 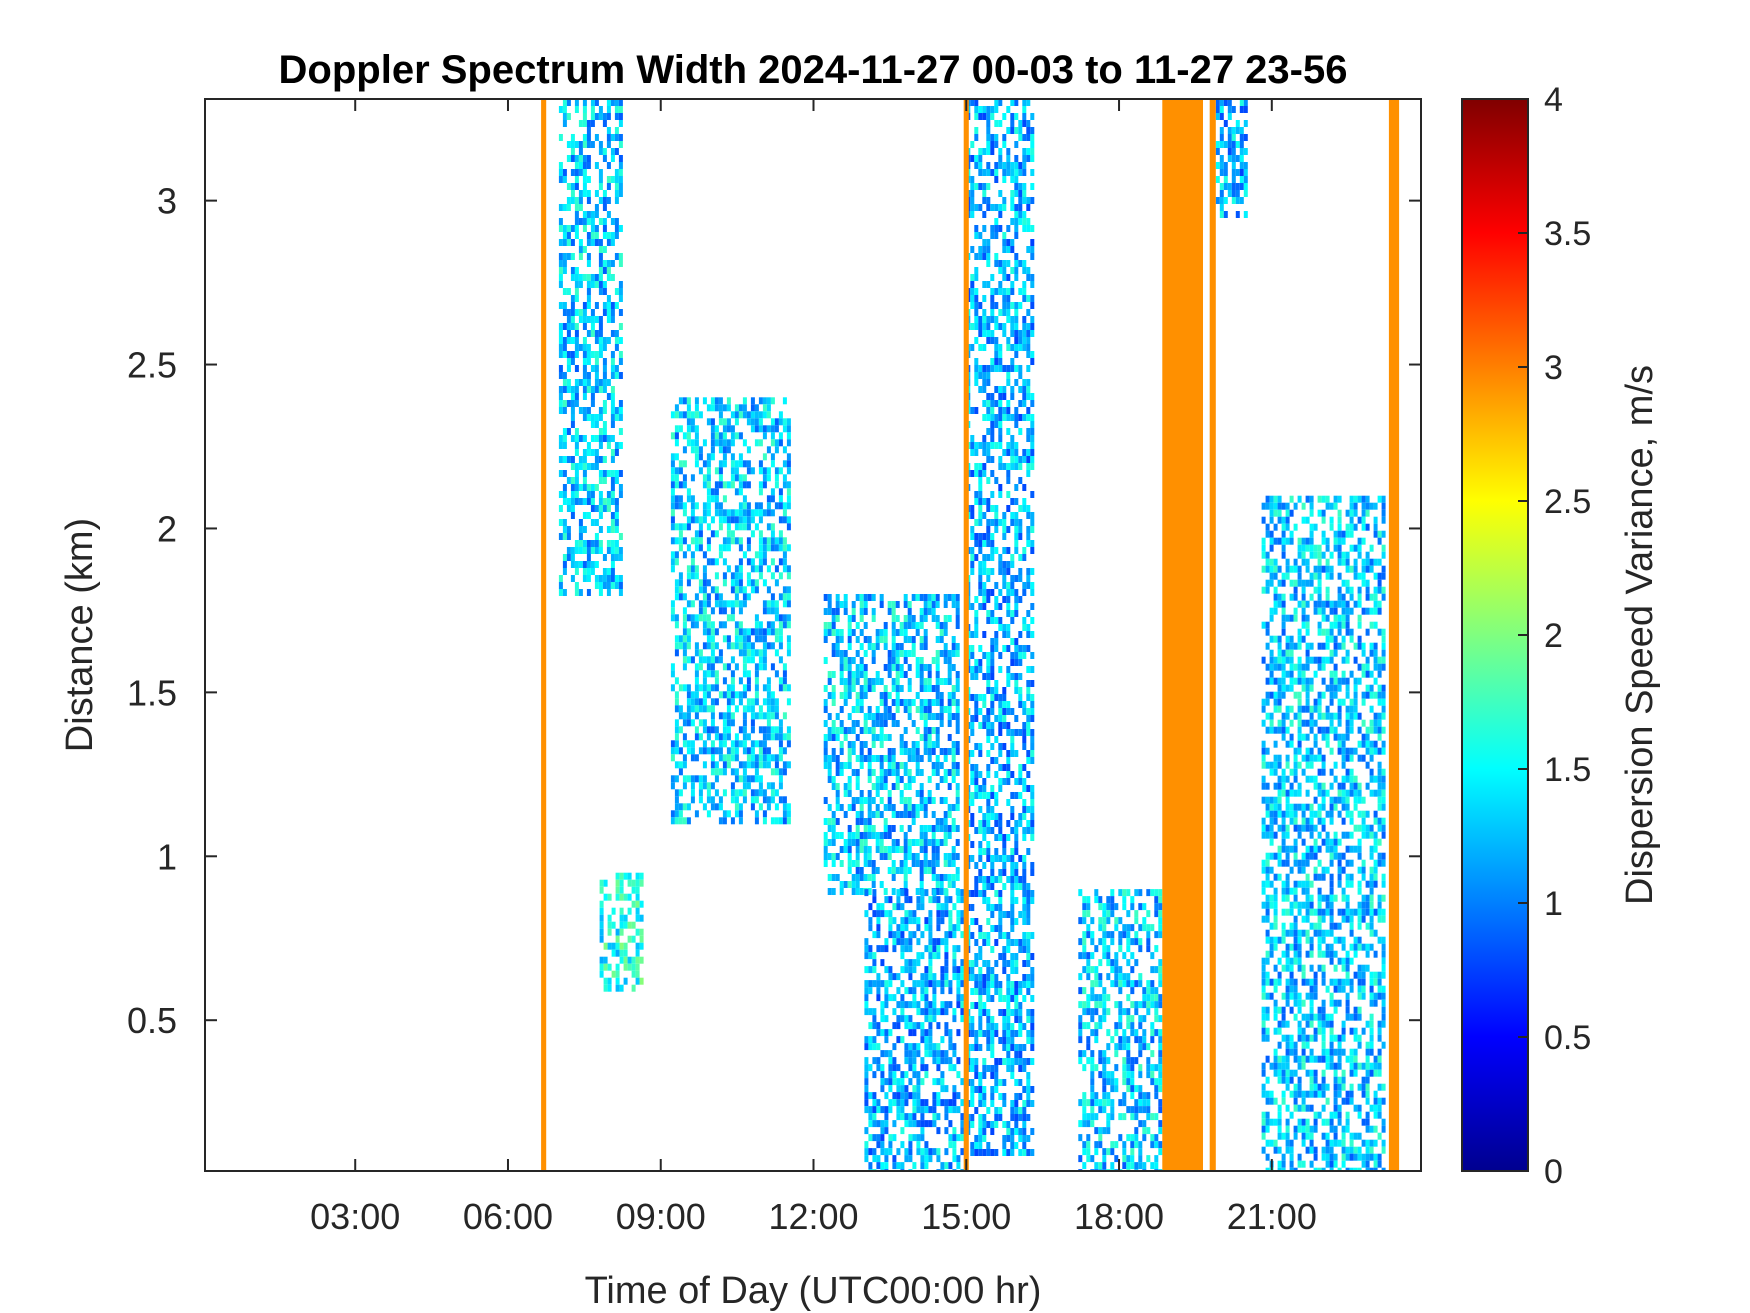 I want to click on colorbar-axis: 0 0.5 1 1.5 2 2.5 3 3.5 4, so click(x=1554, y=636).